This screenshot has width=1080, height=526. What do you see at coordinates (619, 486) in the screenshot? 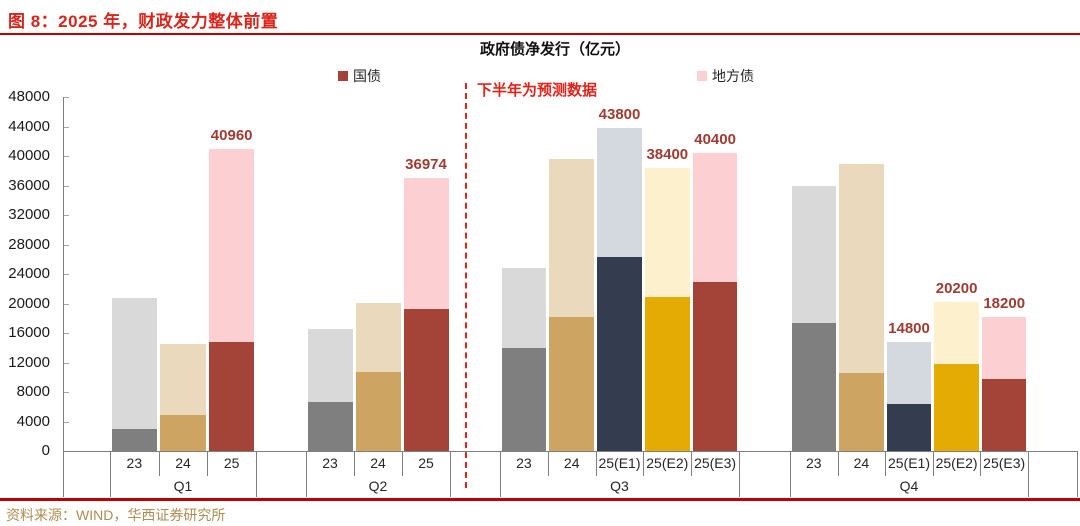
I see `x-tick-label-quarter: Q3` at bounding box center [619, 486].